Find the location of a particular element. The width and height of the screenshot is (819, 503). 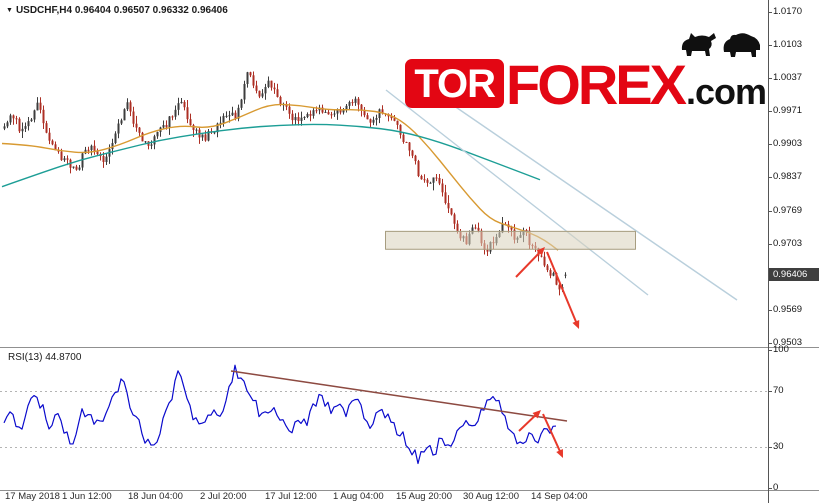

rsi-axis-label: 70 is located at coordinates (778, 391).